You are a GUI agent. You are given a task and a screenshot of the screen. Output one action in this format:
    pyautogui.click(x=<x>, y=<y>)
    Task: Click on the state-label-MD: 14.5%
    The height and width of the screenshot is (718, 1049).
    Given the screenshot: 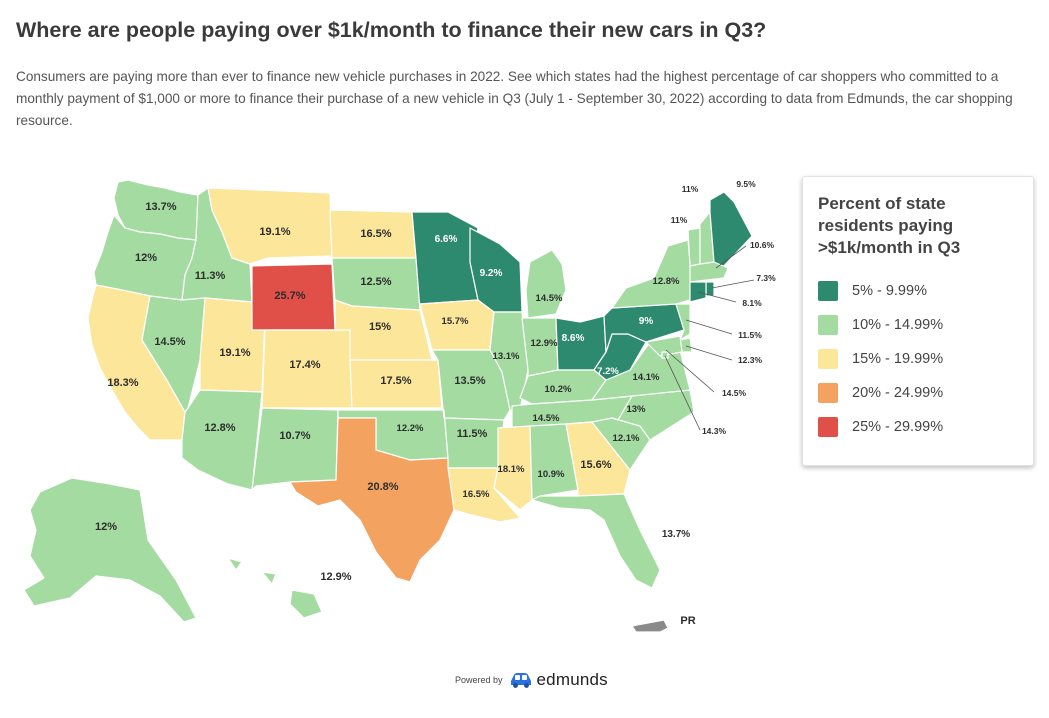 What is the action you would take?
    pyautogui.click(x=734, y=393)
    